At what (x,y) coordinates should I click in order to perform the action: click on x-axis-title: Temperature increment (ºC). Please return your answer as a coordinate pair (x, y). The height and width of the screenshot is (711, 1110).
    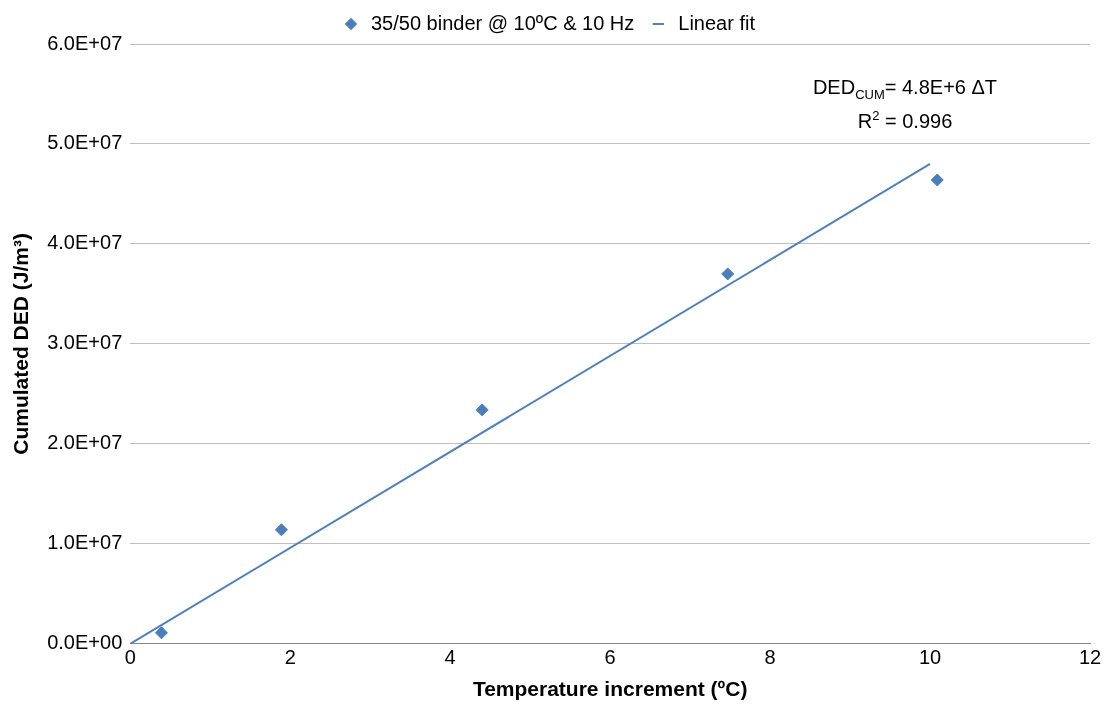
    Looking at the image, I should click on (610, 689).